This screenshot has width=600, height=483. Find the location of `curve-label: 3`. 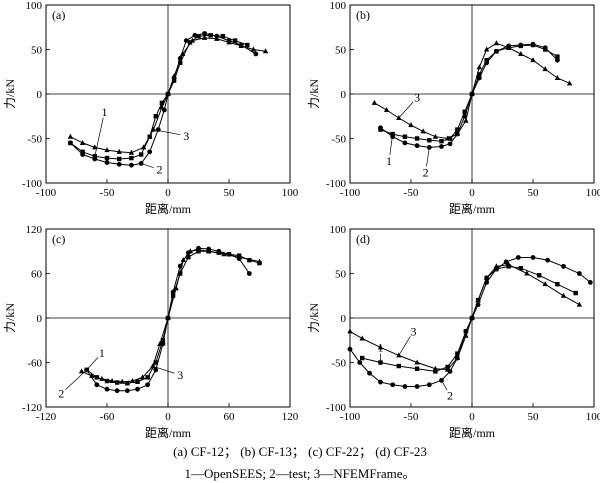

curve-label: 3 is located at coordinates (180, 375).